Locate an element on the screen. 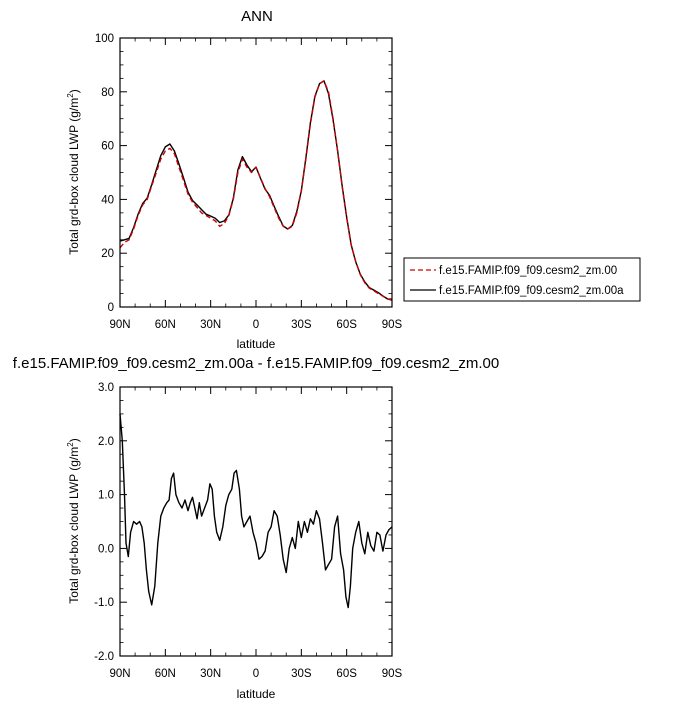 The image size is (690, 708). bottom-x-axis-label: latitude is located at coordinates (256, 694).